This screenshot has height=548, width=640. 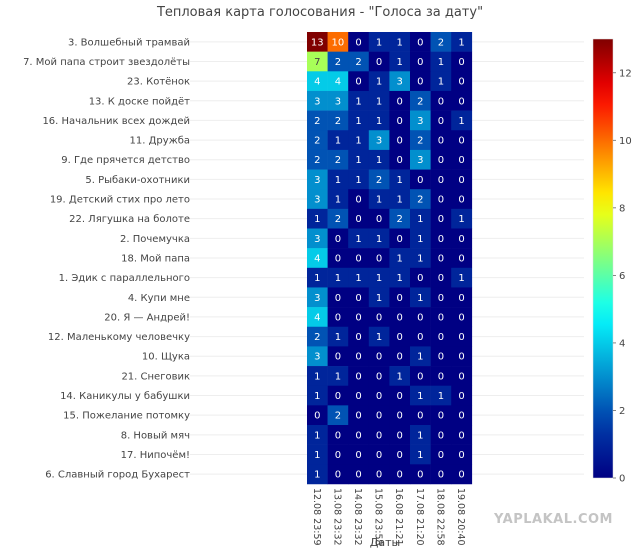 What do you see at coordinates (460, 517) in the screenshot?
I see `x-tick-label: 19.08 20:40` at bounding box center [460, 517].